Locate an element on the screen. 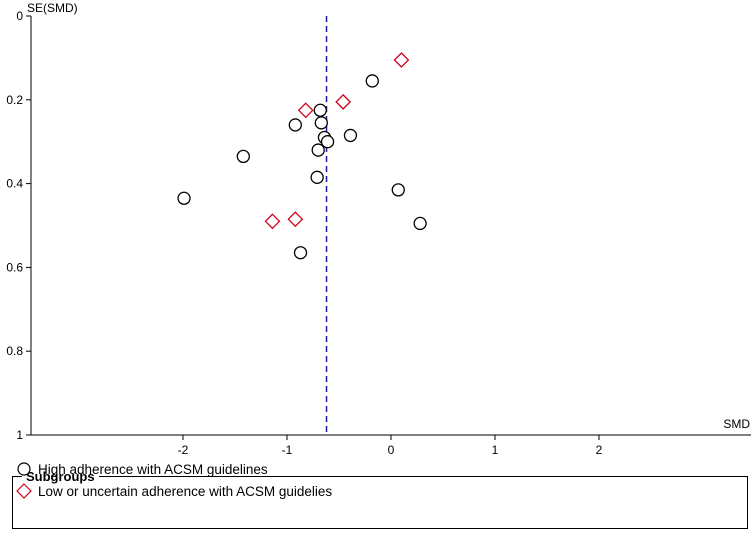 This screenshot has height=535, width=754. x-tick-label: 0 is located at coordinates (391, 450).